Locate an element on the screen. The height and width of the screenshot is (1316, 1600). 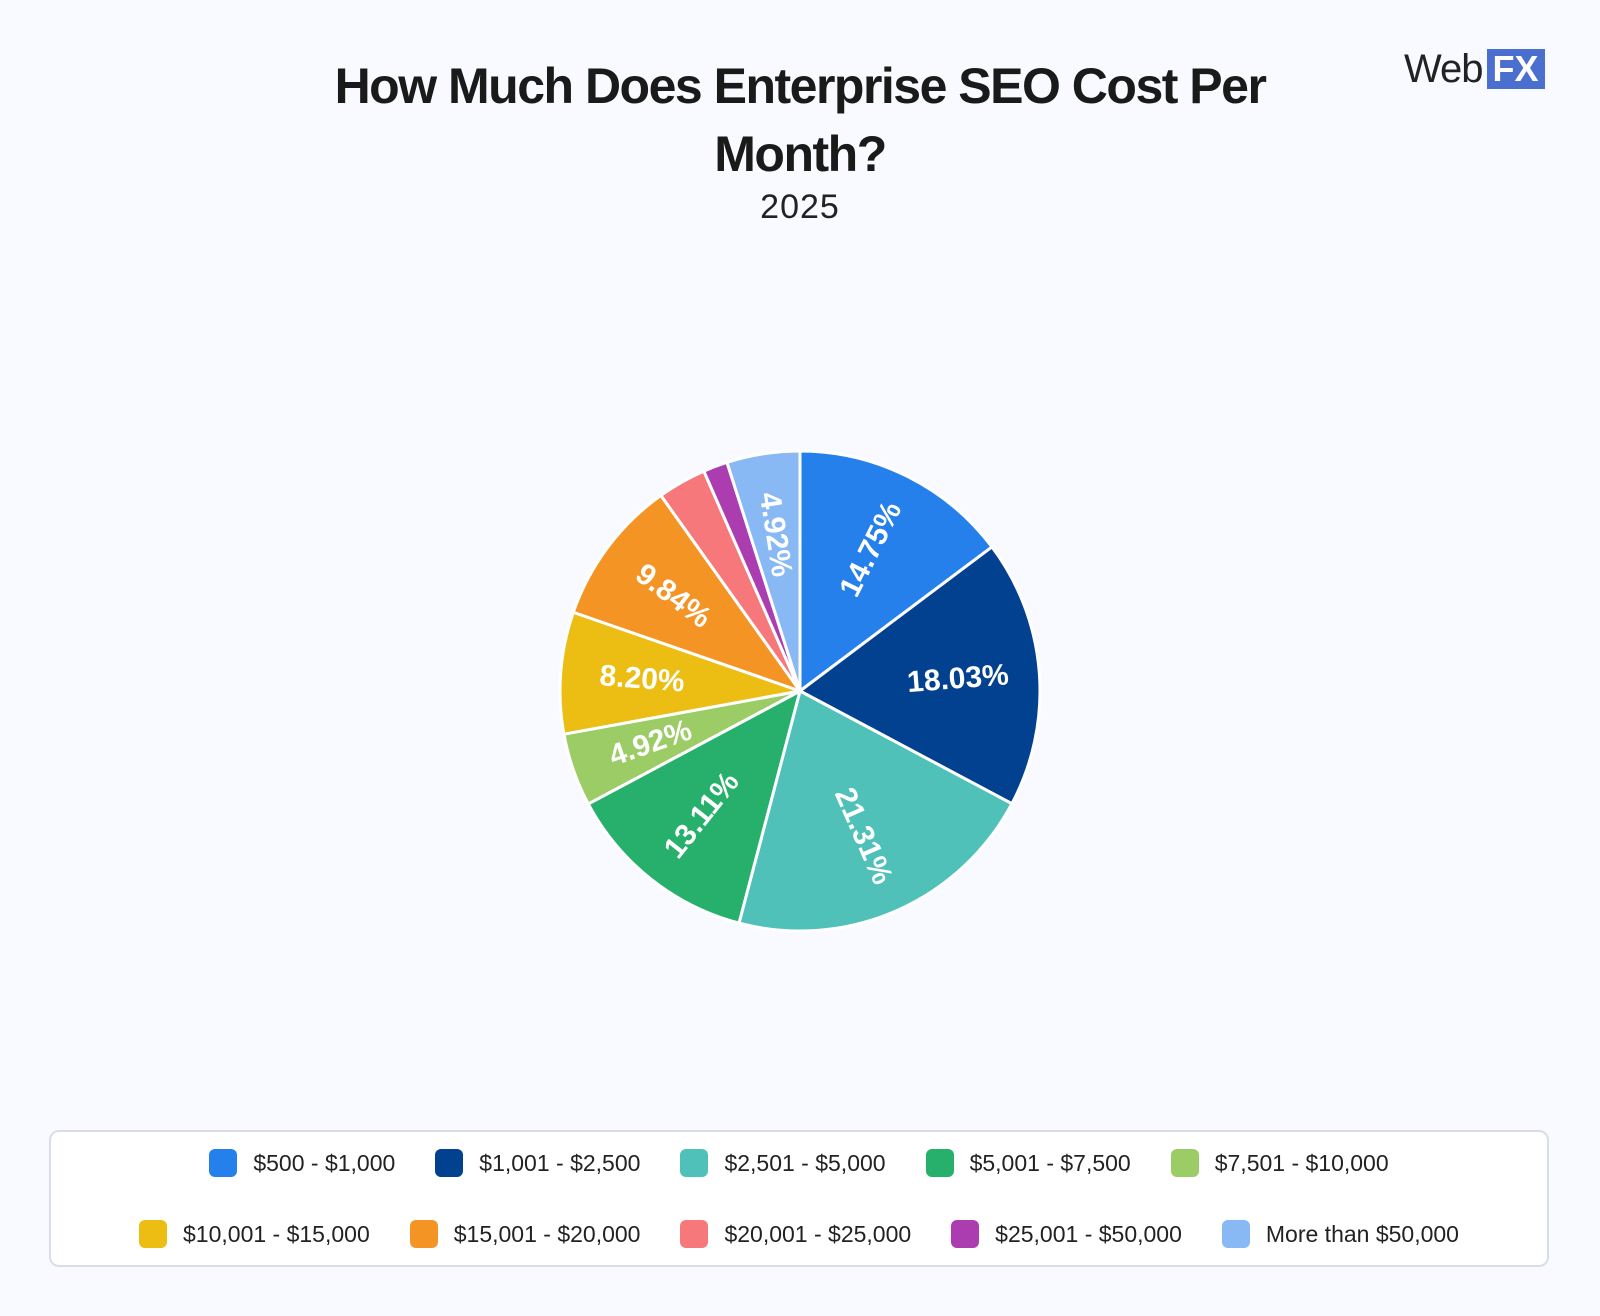
legend-label: $1,001 - $2,500 is located at coordinates (560, 1162).